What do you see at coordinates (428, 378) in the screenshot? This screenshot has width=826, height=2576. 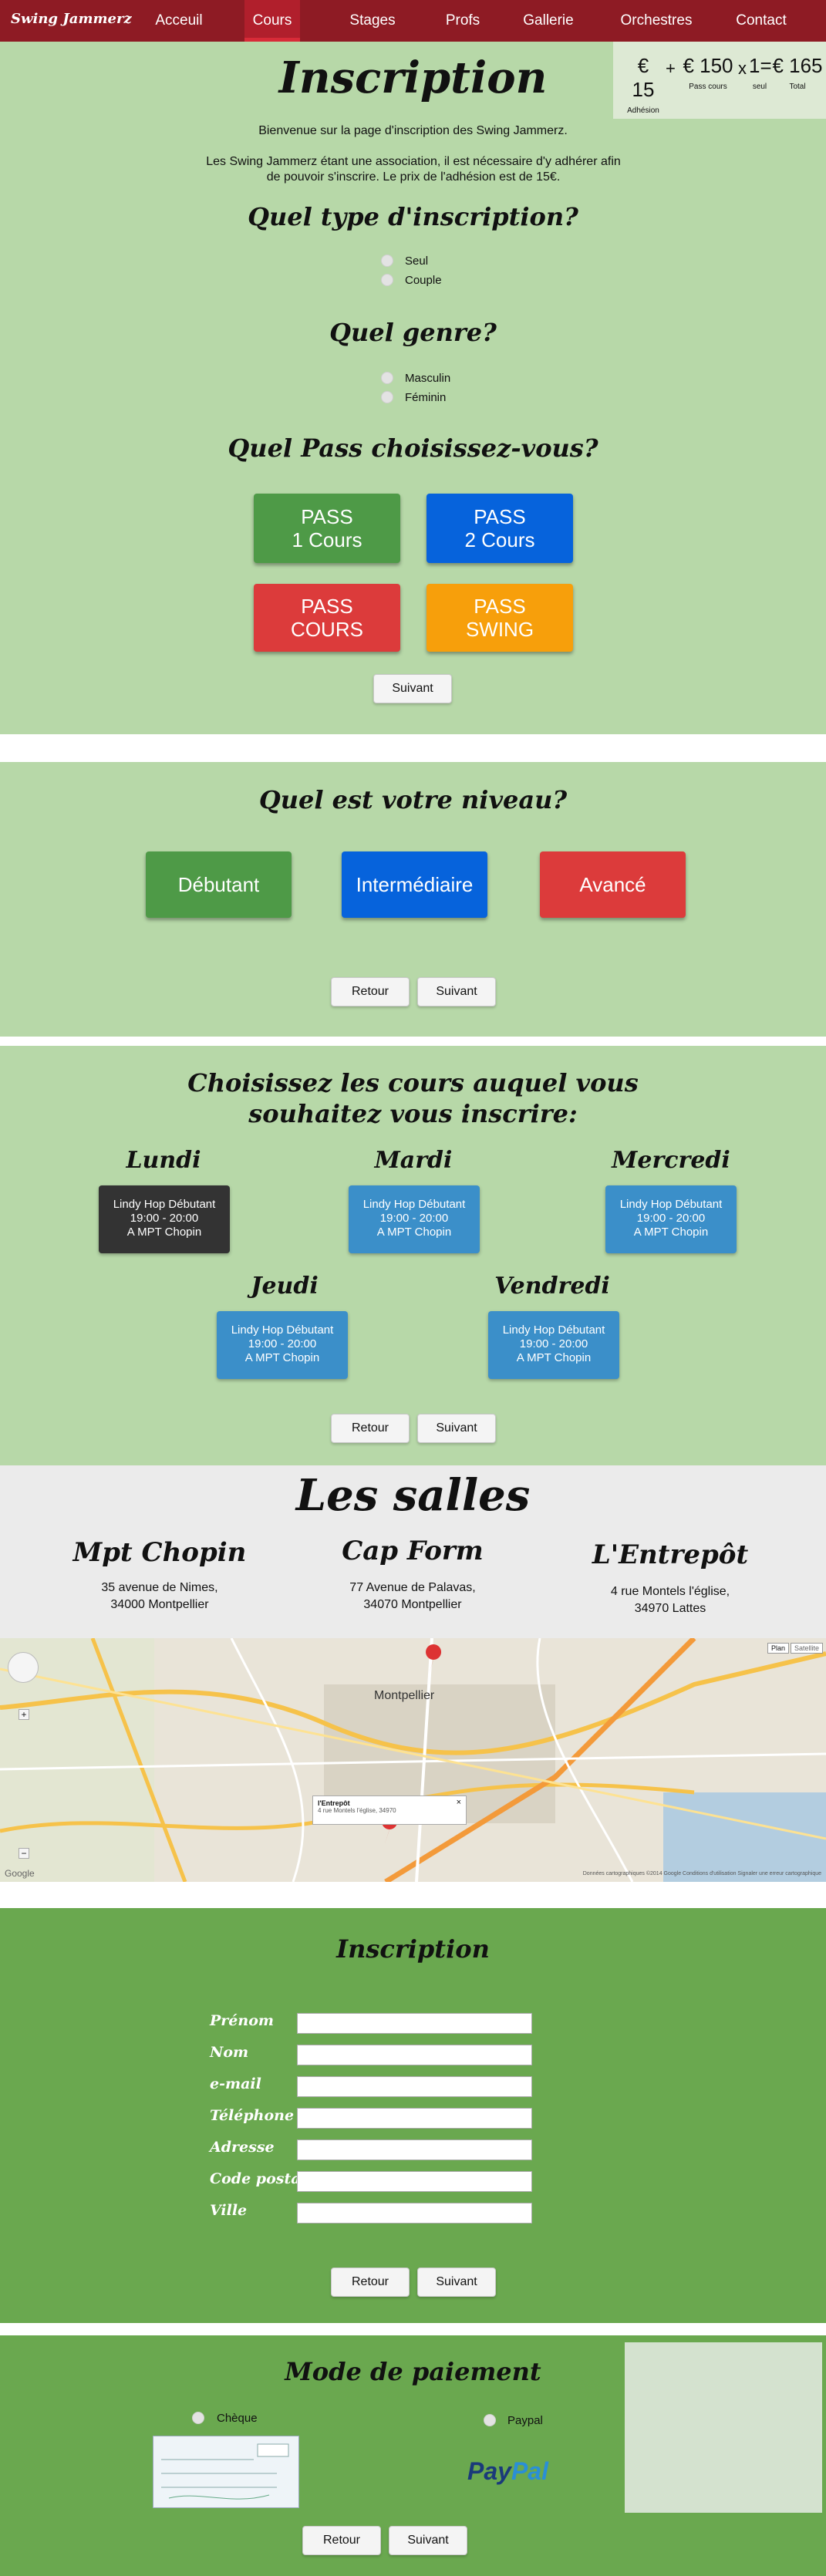 I see `radio-label-masculin: Masculin` at bounding box center [428, 378].